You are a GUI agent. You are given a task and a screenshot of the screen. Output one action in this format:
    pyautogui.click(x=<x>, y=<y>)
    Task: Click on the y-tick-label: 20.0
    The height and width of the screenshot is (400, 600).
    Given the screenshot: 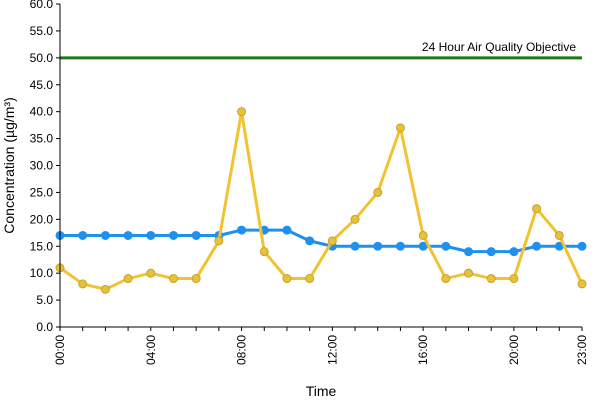 What is the action you would take?
    pyautogui.click(x=42, y=219)
    